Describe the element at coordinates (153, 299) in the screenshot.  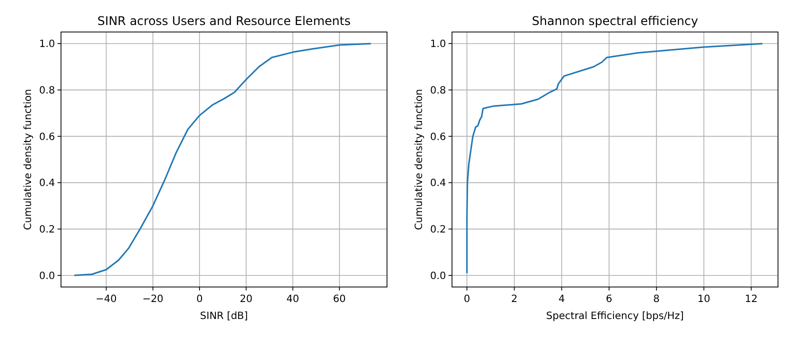
I see `x-tick-label: −20` at that location.